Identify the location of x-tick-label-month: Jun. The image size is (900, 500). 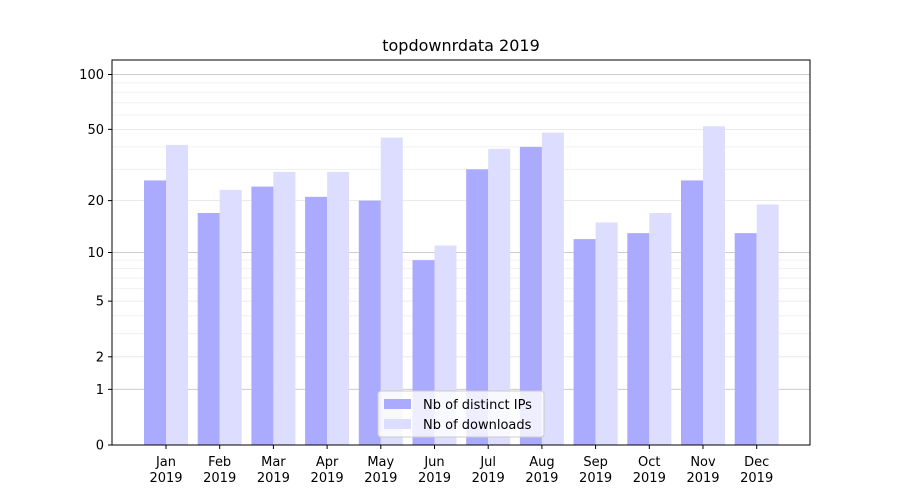
(433, 462).